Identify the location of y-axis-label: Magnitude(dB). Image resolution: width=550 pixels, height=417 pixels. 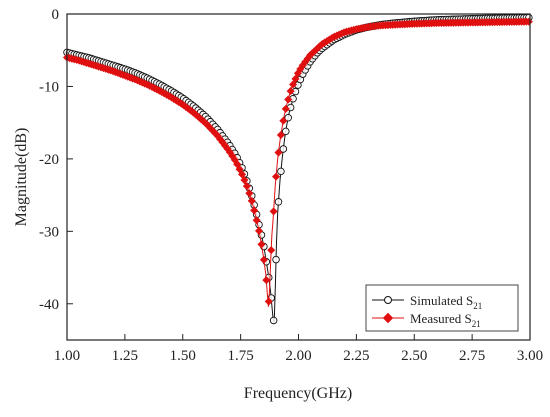
(21, 177).